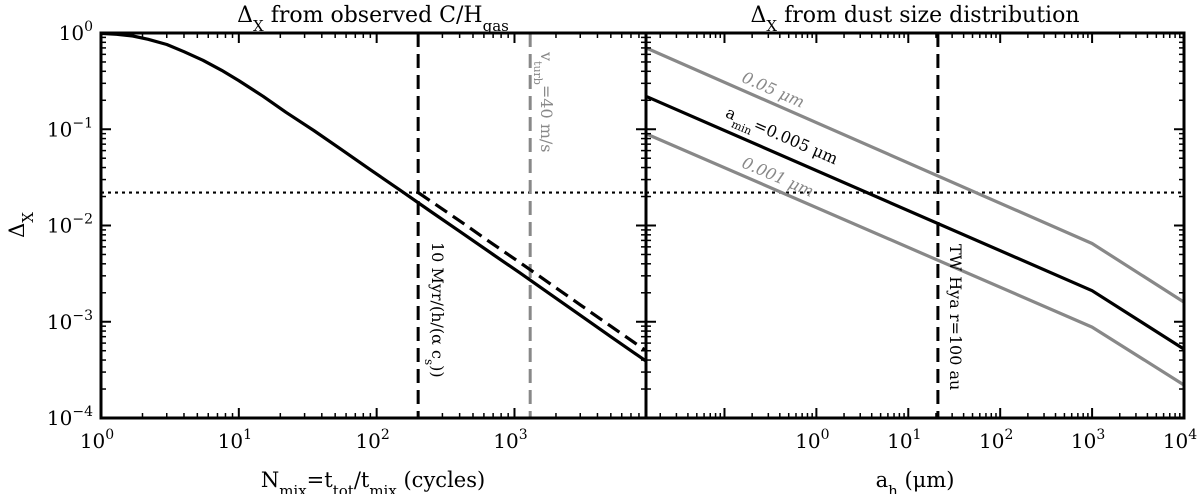  I want to click on right-x-tick-labels: 10⁰ 10¹ 10² 10³ 10⁴, so click(996, 440).